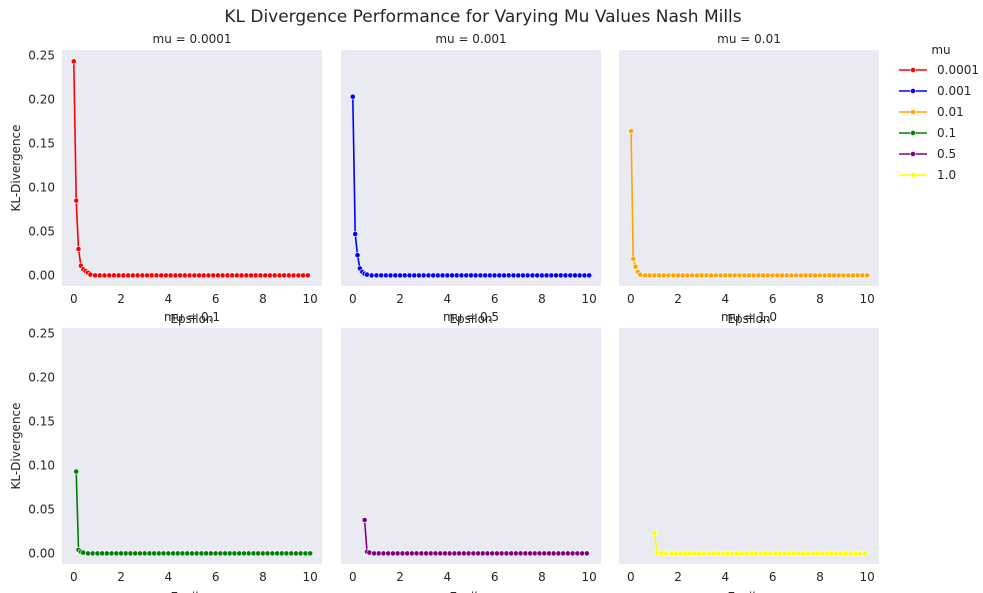 The width and height of the screenshot is (983, 593). I want to click on legend-label: 0.5, so click(946, 154).